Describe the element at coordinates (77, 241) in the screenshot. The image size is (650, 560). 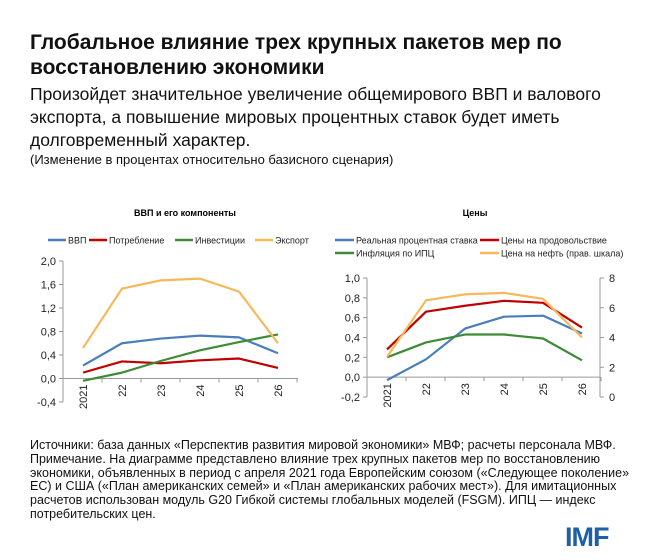
I see `legend-label: ВВП` at that location.